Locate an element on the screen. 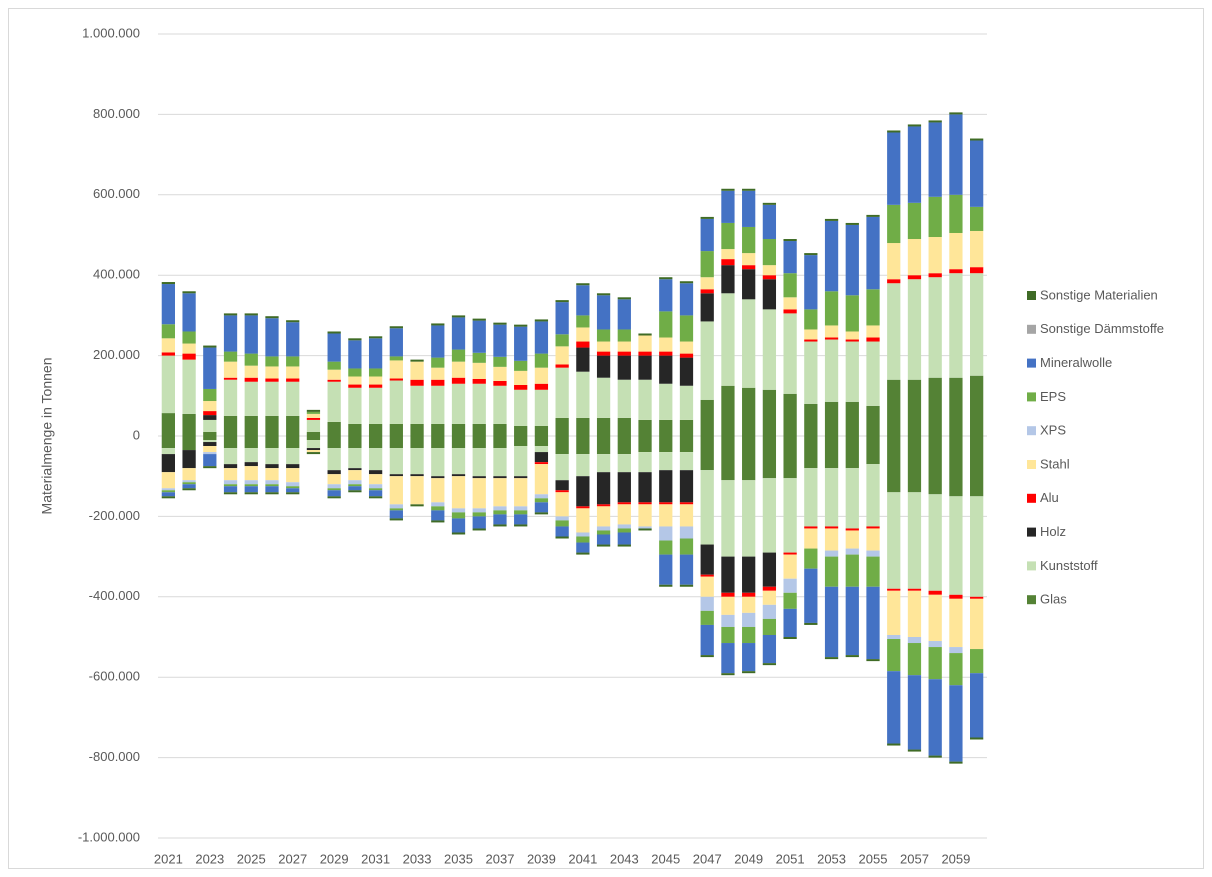  y-tick-label: 600.000 is located at coordinates (116, 193).